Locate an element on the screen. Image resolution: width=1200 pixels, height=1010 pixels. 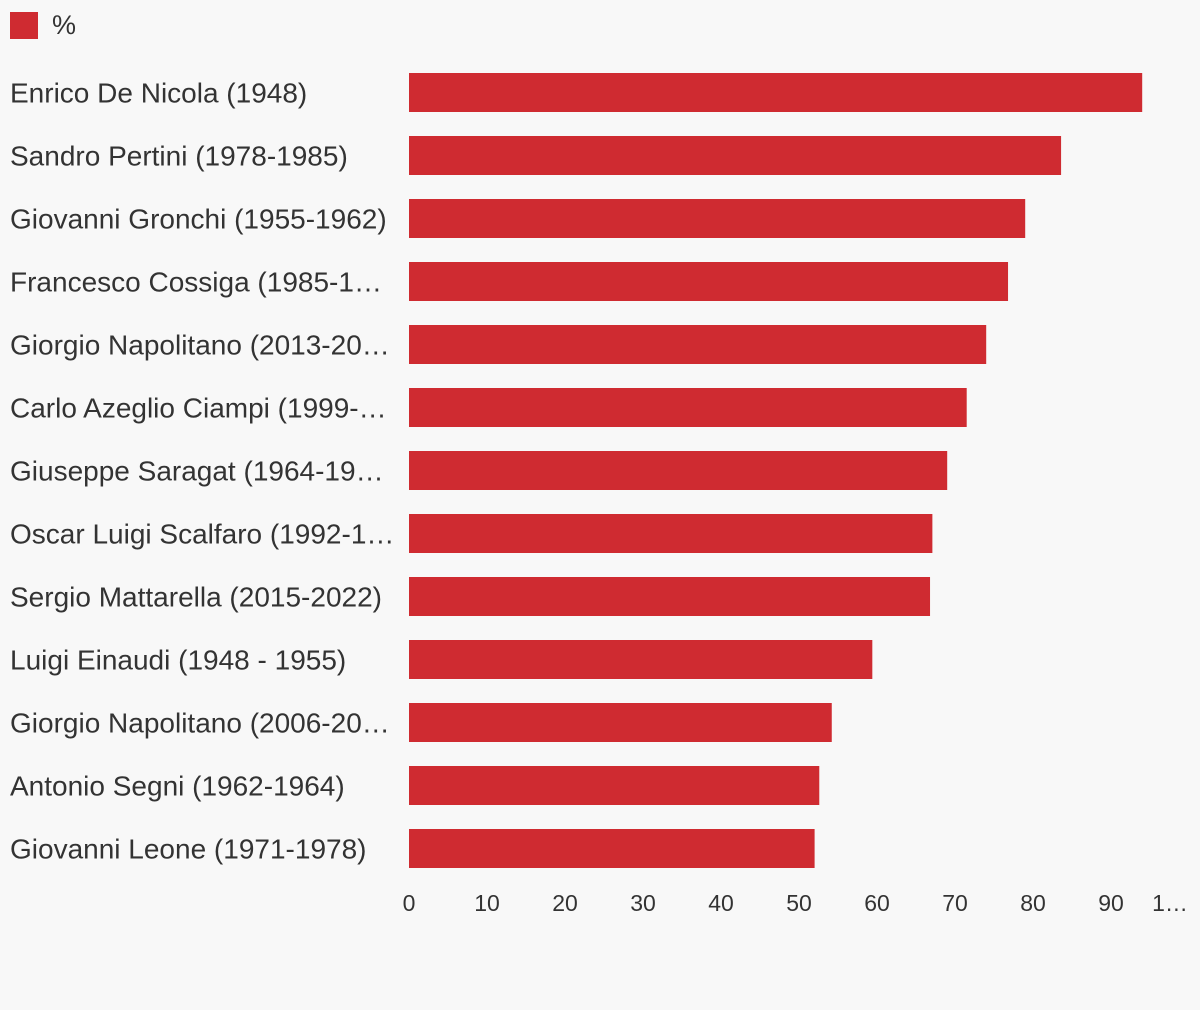
category-label: Sergio Mattarella (2015-2022) is located at coordinates (196, 597).